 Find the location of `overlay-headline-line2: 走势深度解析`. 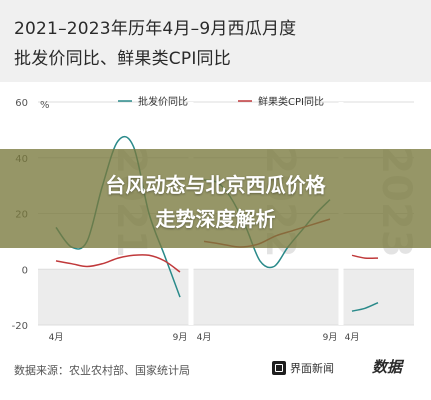

overlay-headline-line2: 走势深度解析 is located at coordinates (215, 219).